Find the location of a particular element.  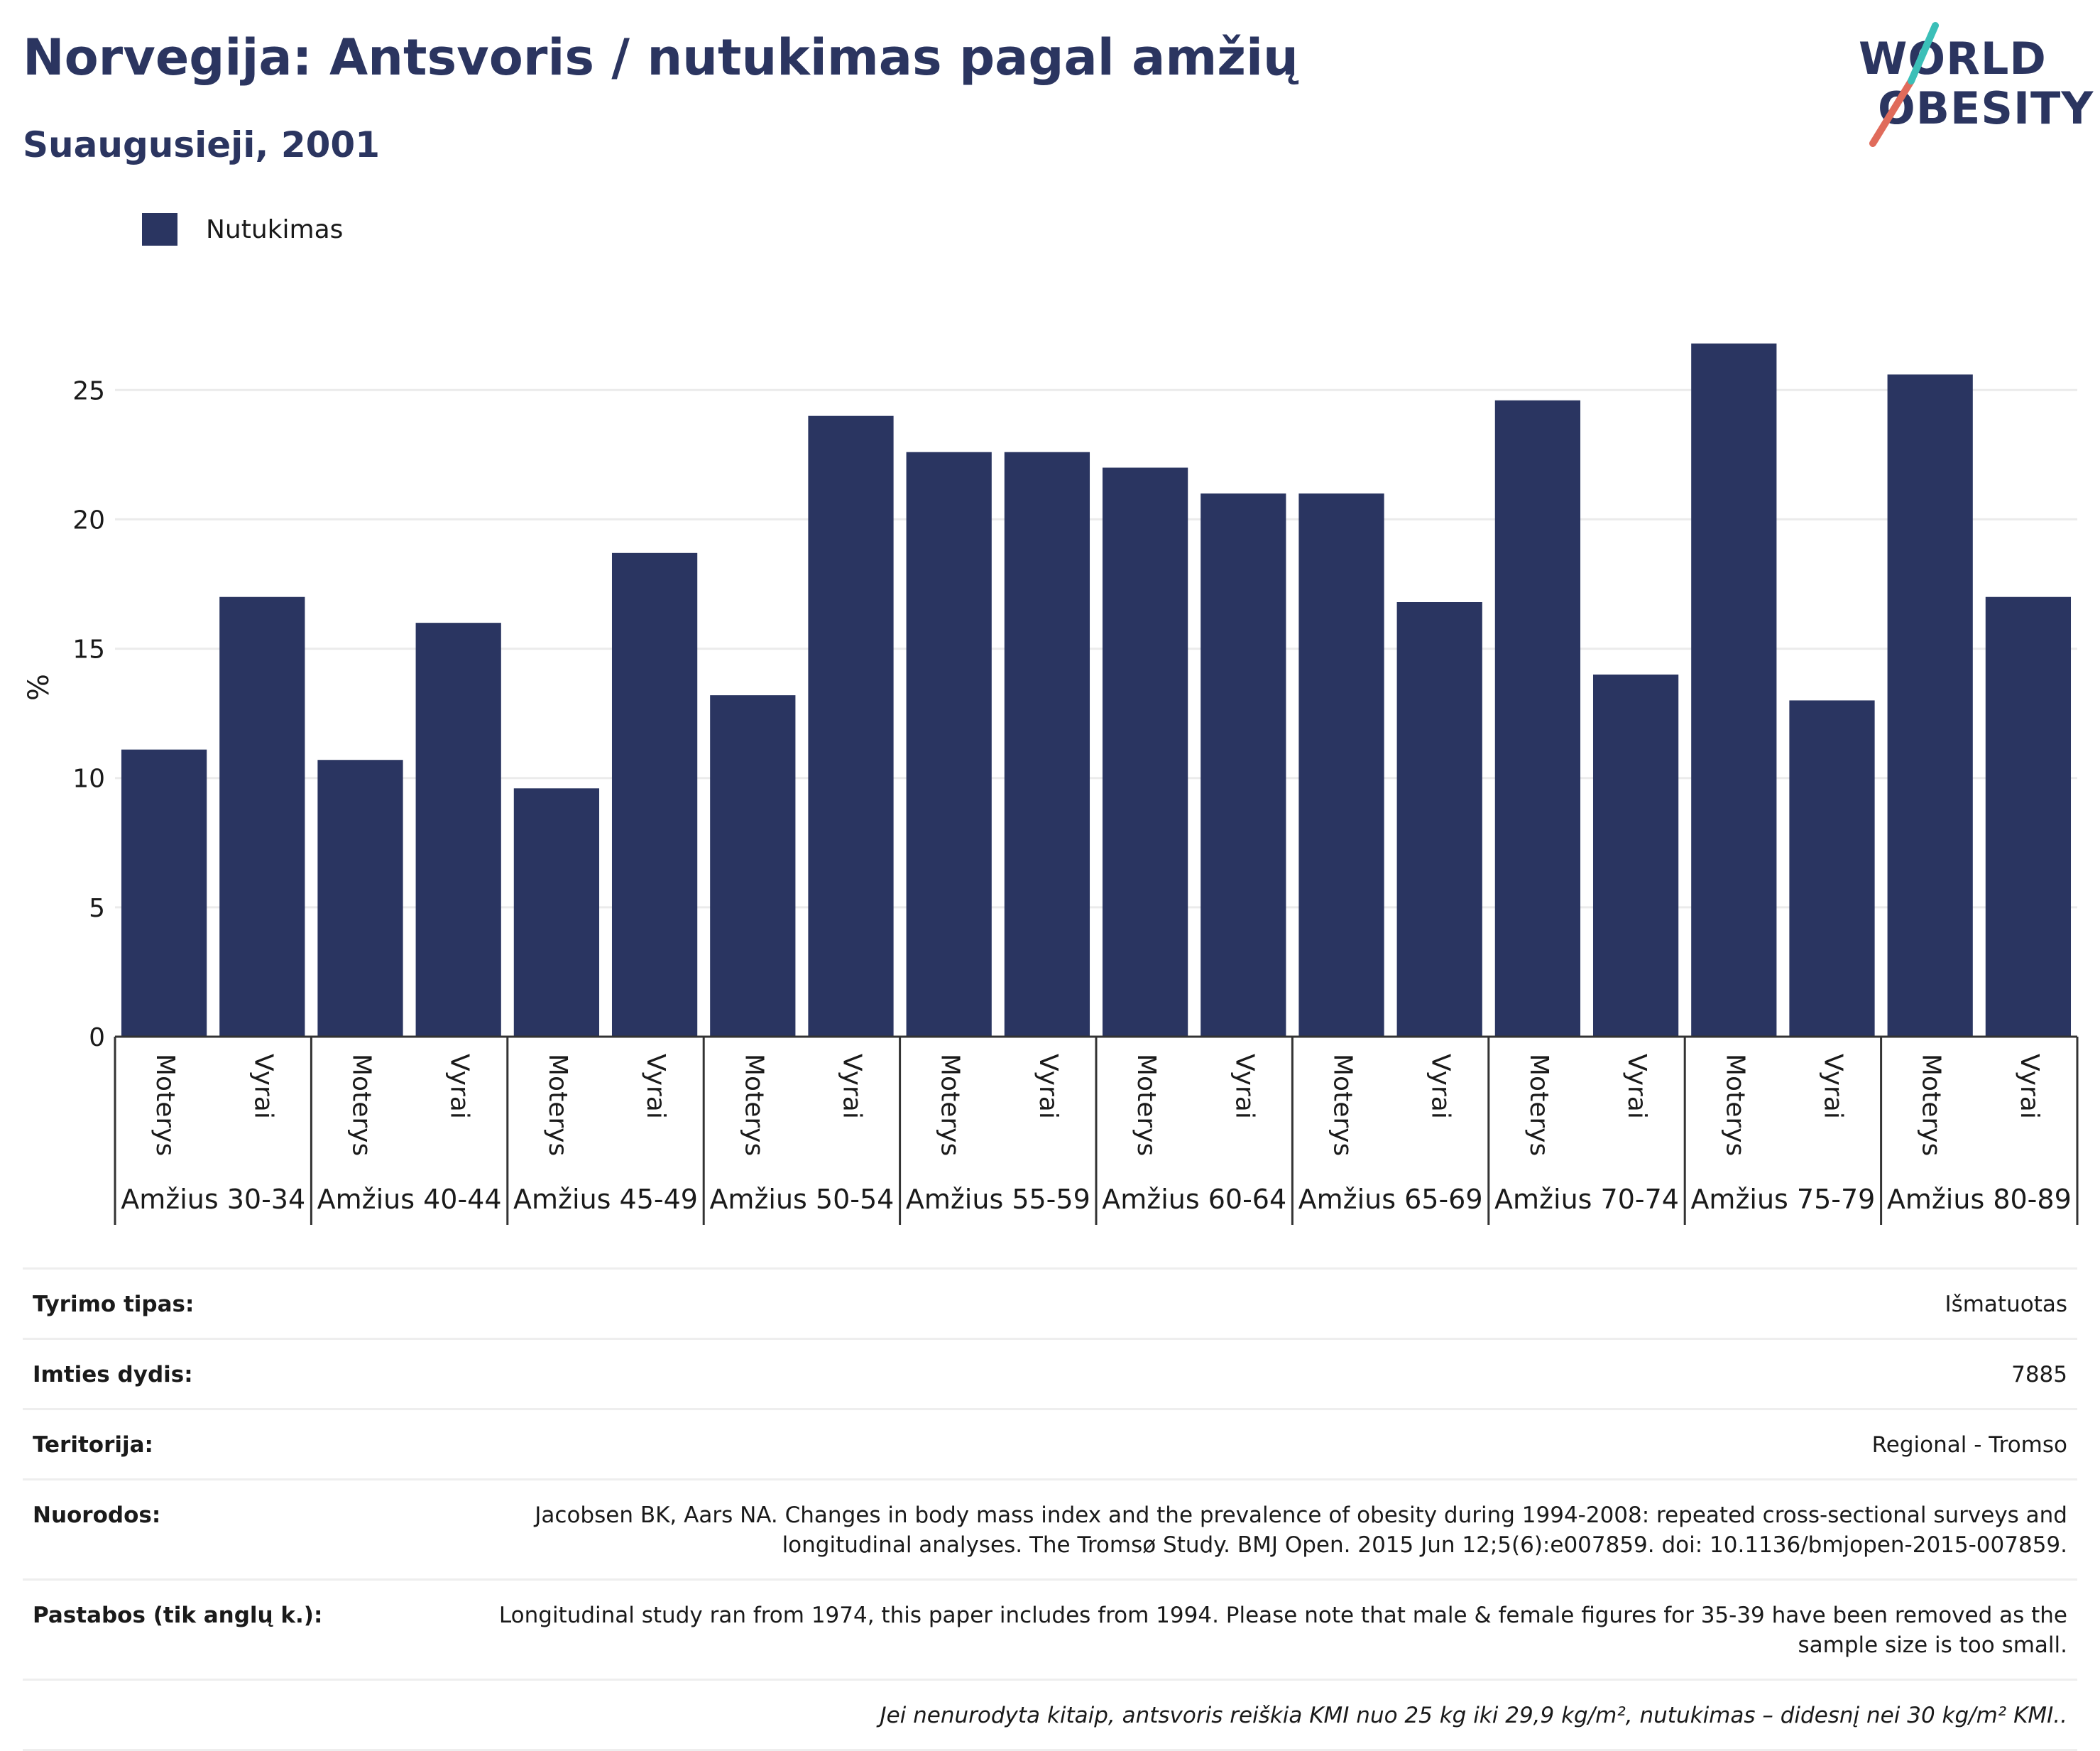

y-tick-label: 10 is located at coordinates (88, 780).